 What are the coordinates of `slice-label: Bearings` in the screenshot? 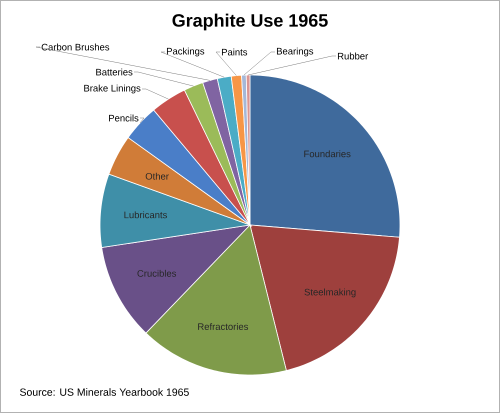 It's located at (295, 52).